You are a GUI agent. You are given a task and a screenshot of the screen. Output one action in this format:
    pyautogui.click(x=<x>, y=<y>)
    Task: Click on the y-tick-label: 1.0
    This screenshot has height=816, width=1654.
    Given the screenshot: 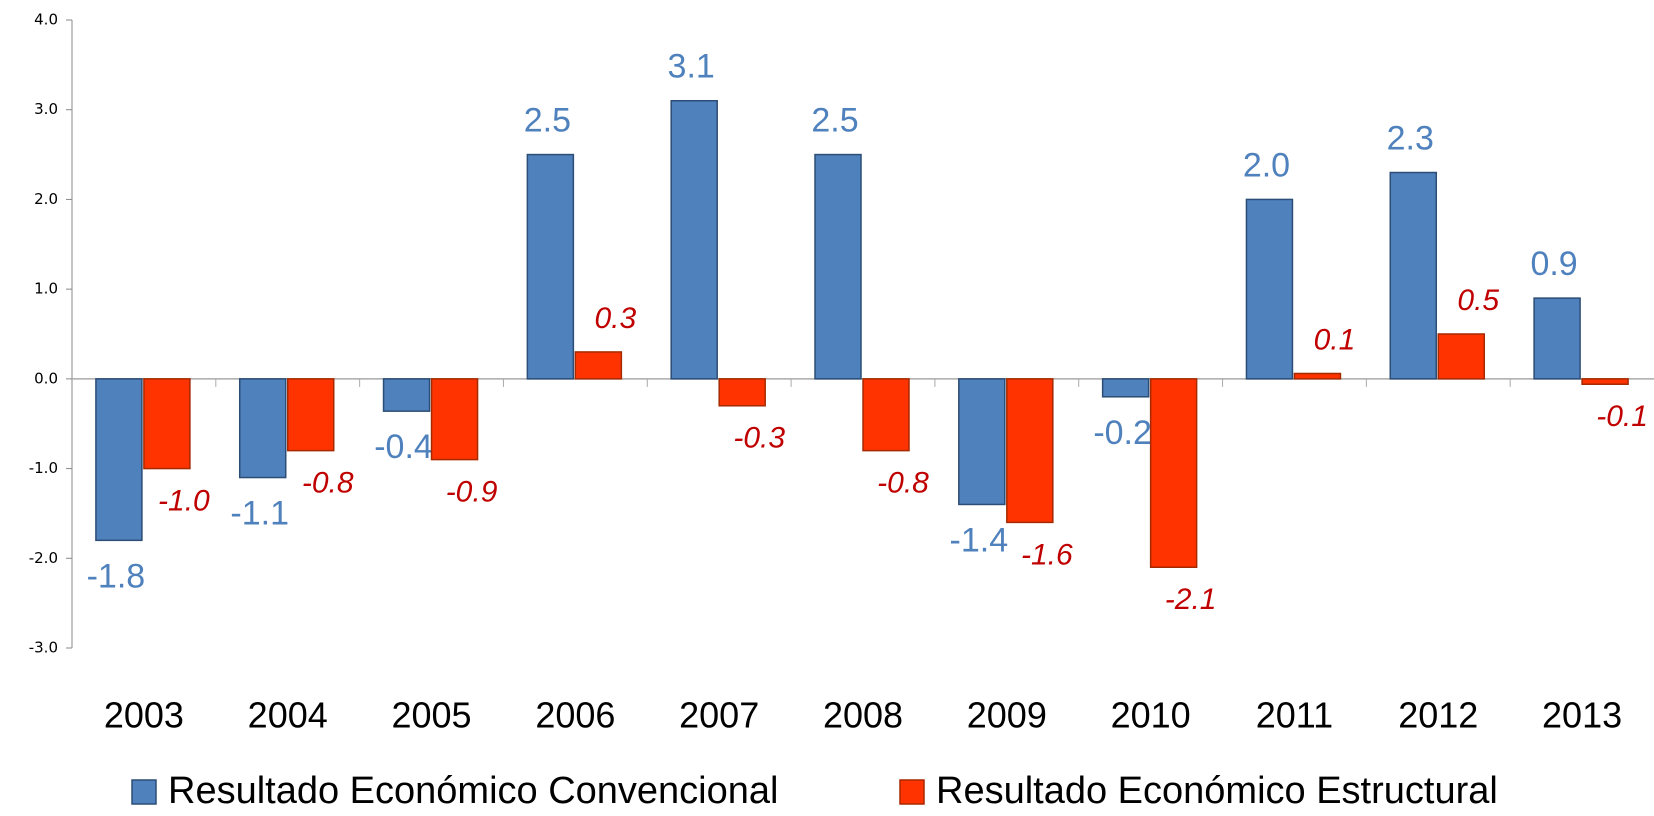 What is the action you would take?
    pyautogui.click(x=46, y=289)
    